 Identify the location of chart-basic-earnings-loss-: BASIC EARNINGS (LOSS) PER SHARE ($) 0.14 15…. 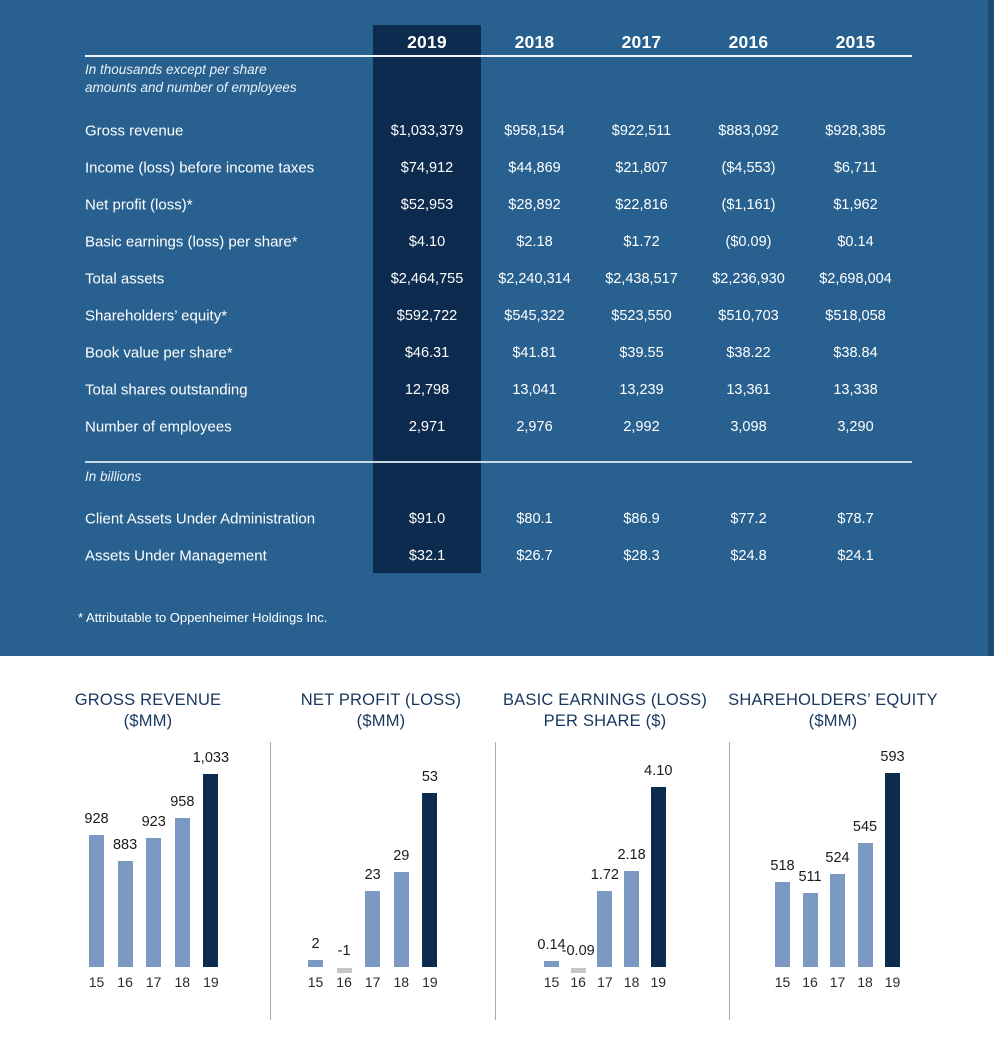
(612, 851).